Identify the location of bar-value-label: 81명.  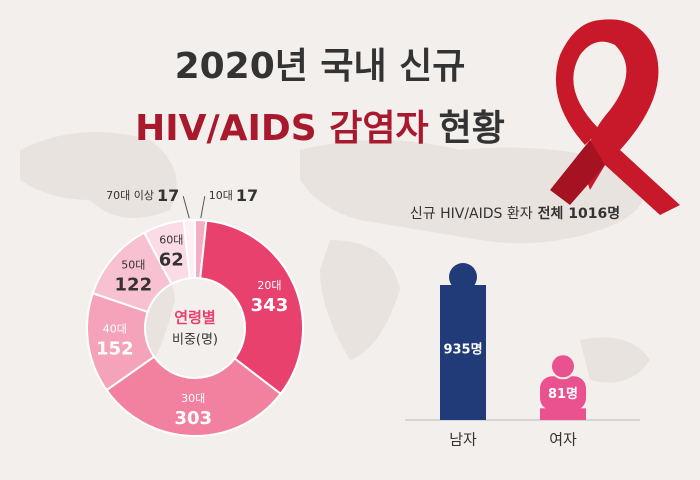
(563, 394).